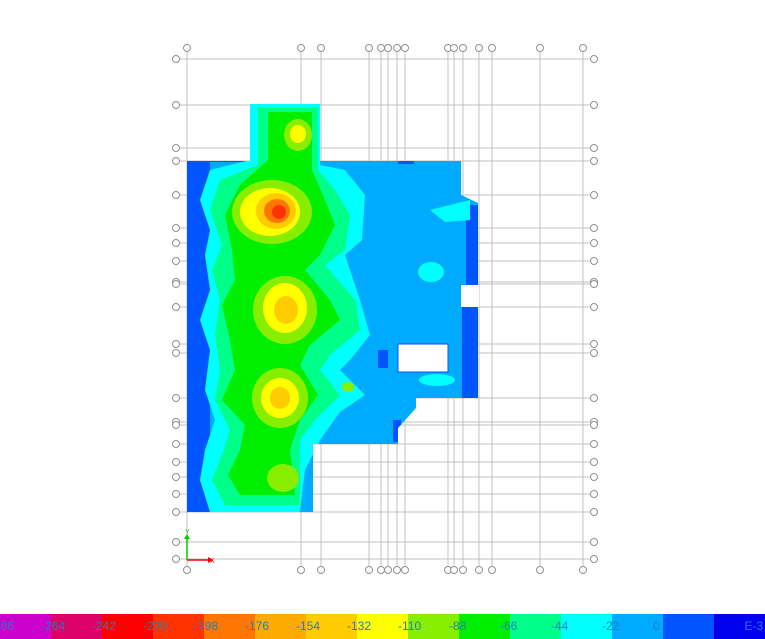  What do you see at coordinates (530, 626) in the screenshot?
I see `legend-swatch: -66` at bounding box center [530, 626].